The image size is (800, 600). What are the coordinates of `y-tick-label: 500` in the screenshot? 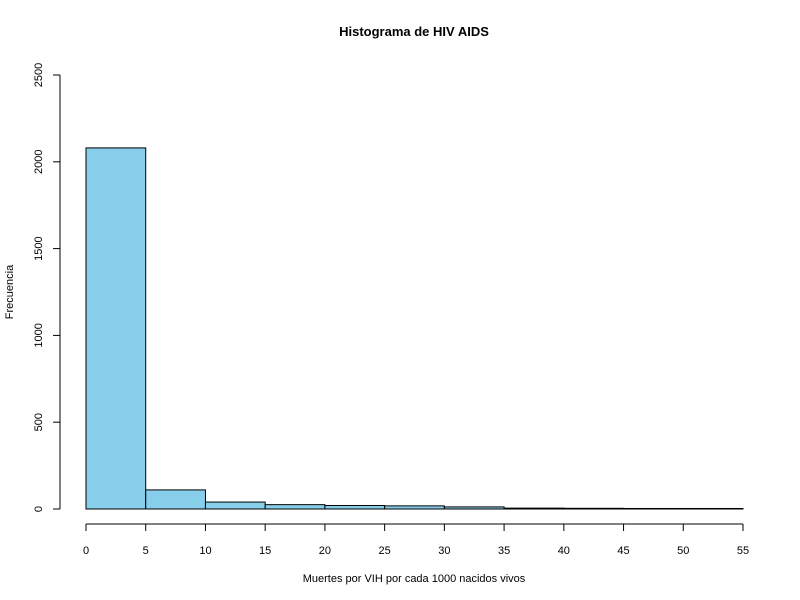 It's located at (39, 422).